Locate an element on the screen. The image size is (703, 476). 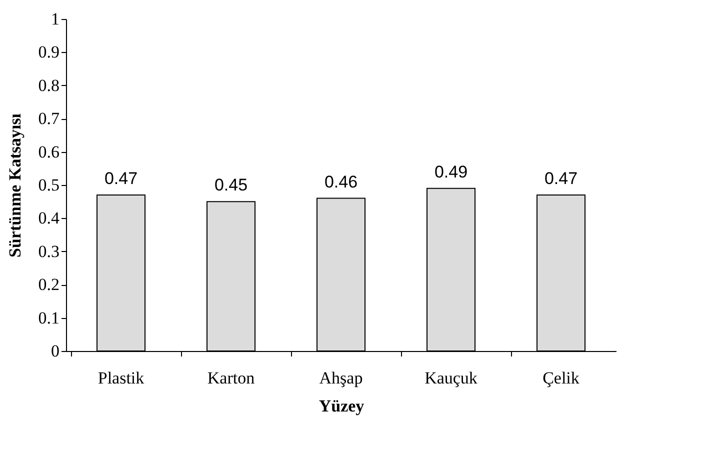
y-axis-title: Sürtünme Katsayısı is located at coordinates (14, 185).